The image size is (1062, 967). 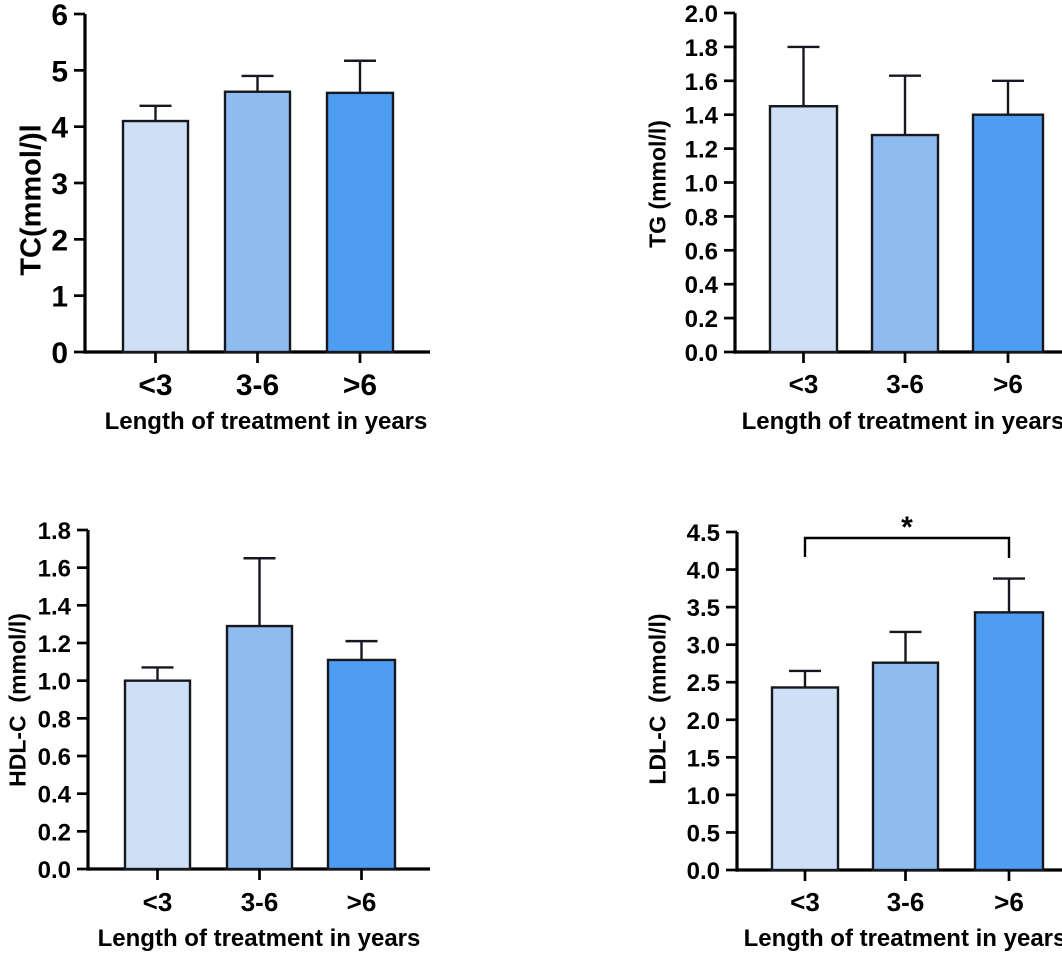 I want to click on y-tick-label: 1, so click(x=59, y=297).